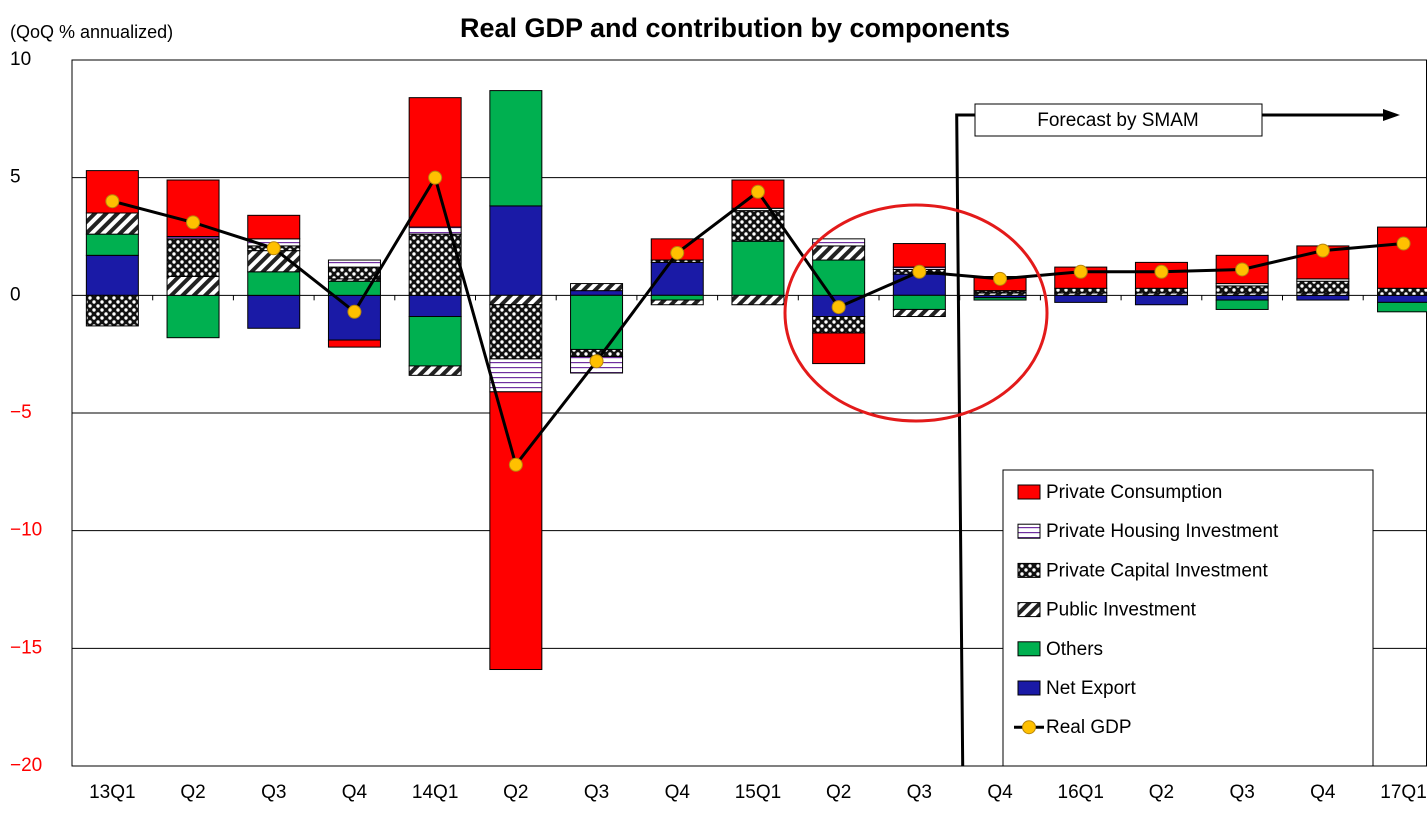  I want to click on x-tick-label: 16Q1, so click(1081, 792).